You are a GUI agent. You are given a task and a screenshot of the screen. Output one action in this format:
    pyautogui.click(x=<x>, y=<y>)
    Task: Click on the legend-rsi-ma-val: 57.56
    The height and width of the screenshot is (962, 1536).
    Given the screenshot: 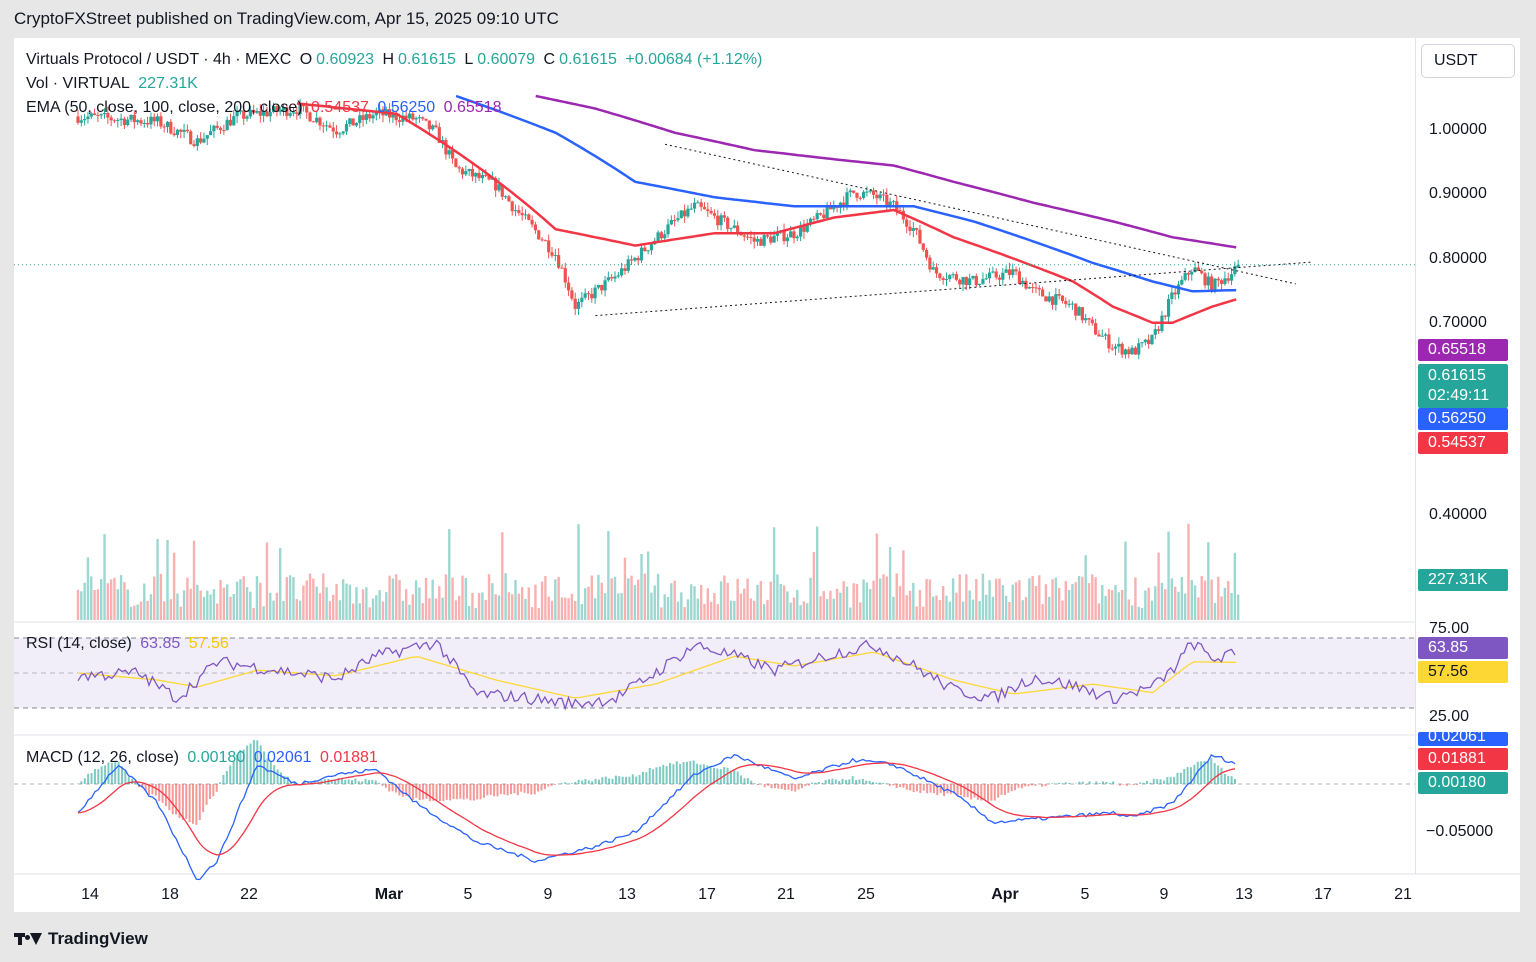 What is the action you would take?
    pyautogui.click(x=208, y=643)
    